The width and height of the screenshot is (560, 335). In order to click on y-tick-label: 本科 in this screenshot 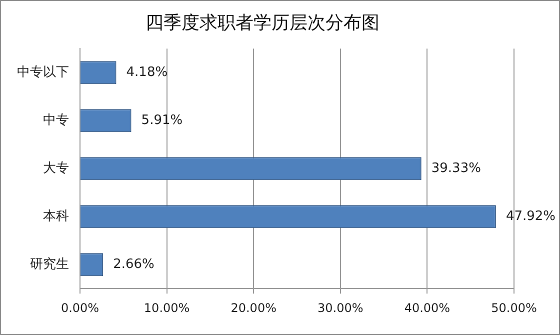, I will do `click(56, 216)`.